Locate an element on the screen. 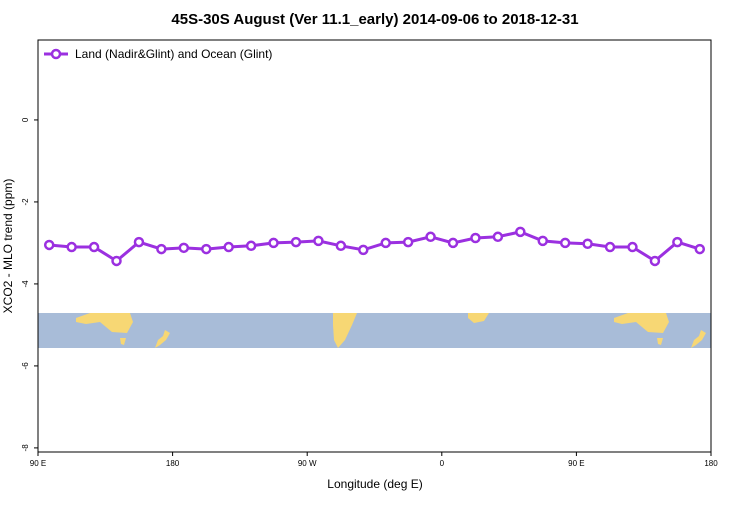 This screenshot has height=505, width=750. x-tick-label: 0 is located at coordinates (442, 463).